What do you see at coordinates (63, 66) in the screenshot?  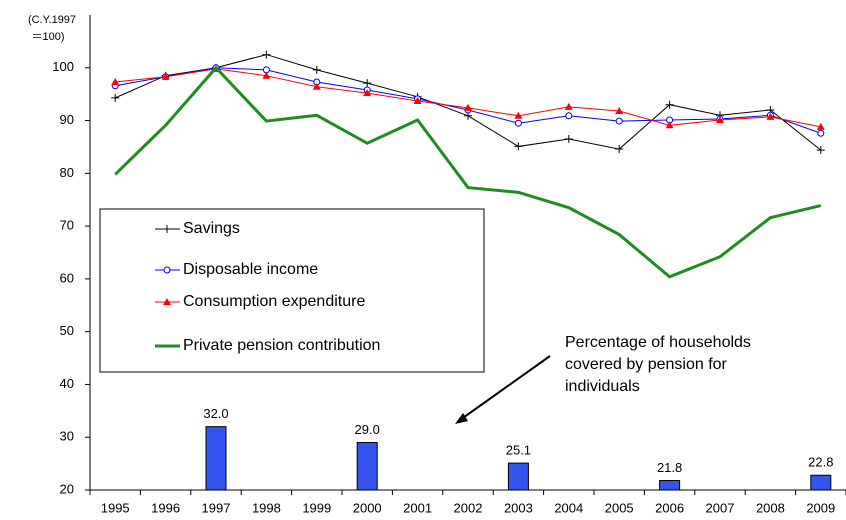 I see `y-tick-label: 100` at bounding box center [63, 66].